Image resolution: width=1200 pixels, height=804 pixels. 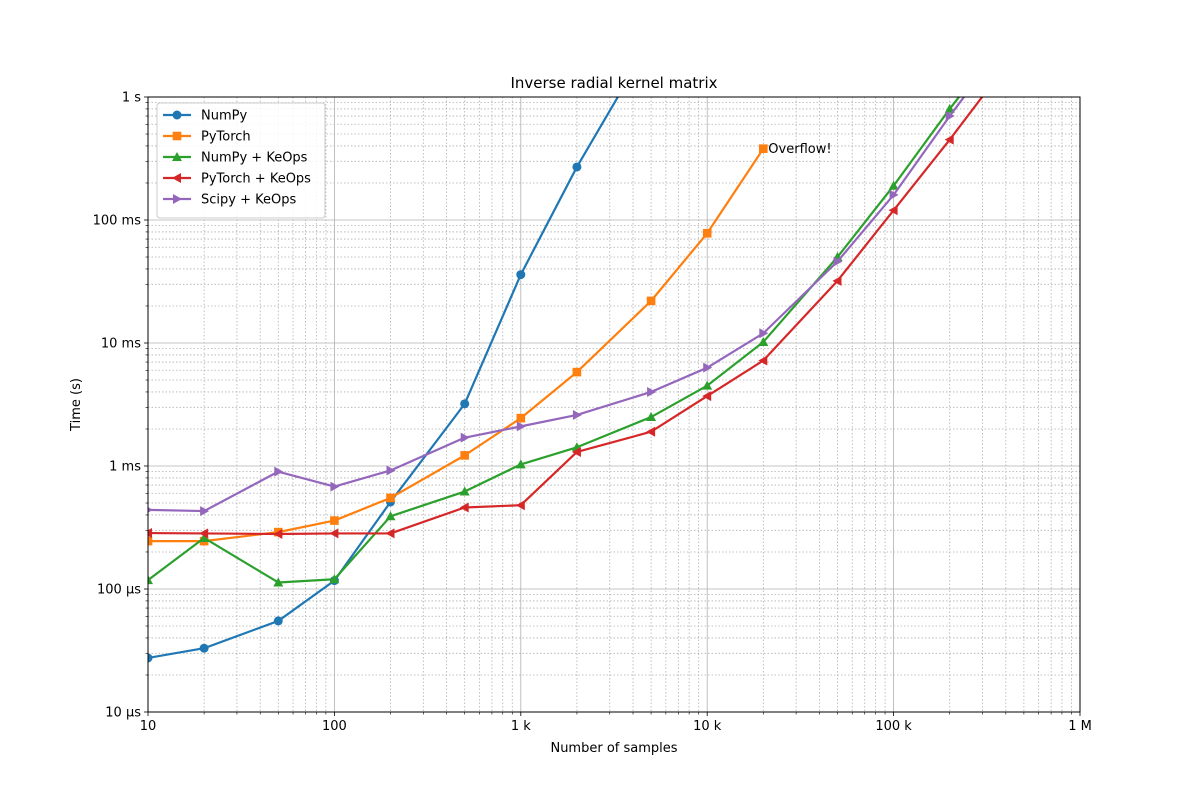 I want to click on legend-box, so click(x=241, y=160).